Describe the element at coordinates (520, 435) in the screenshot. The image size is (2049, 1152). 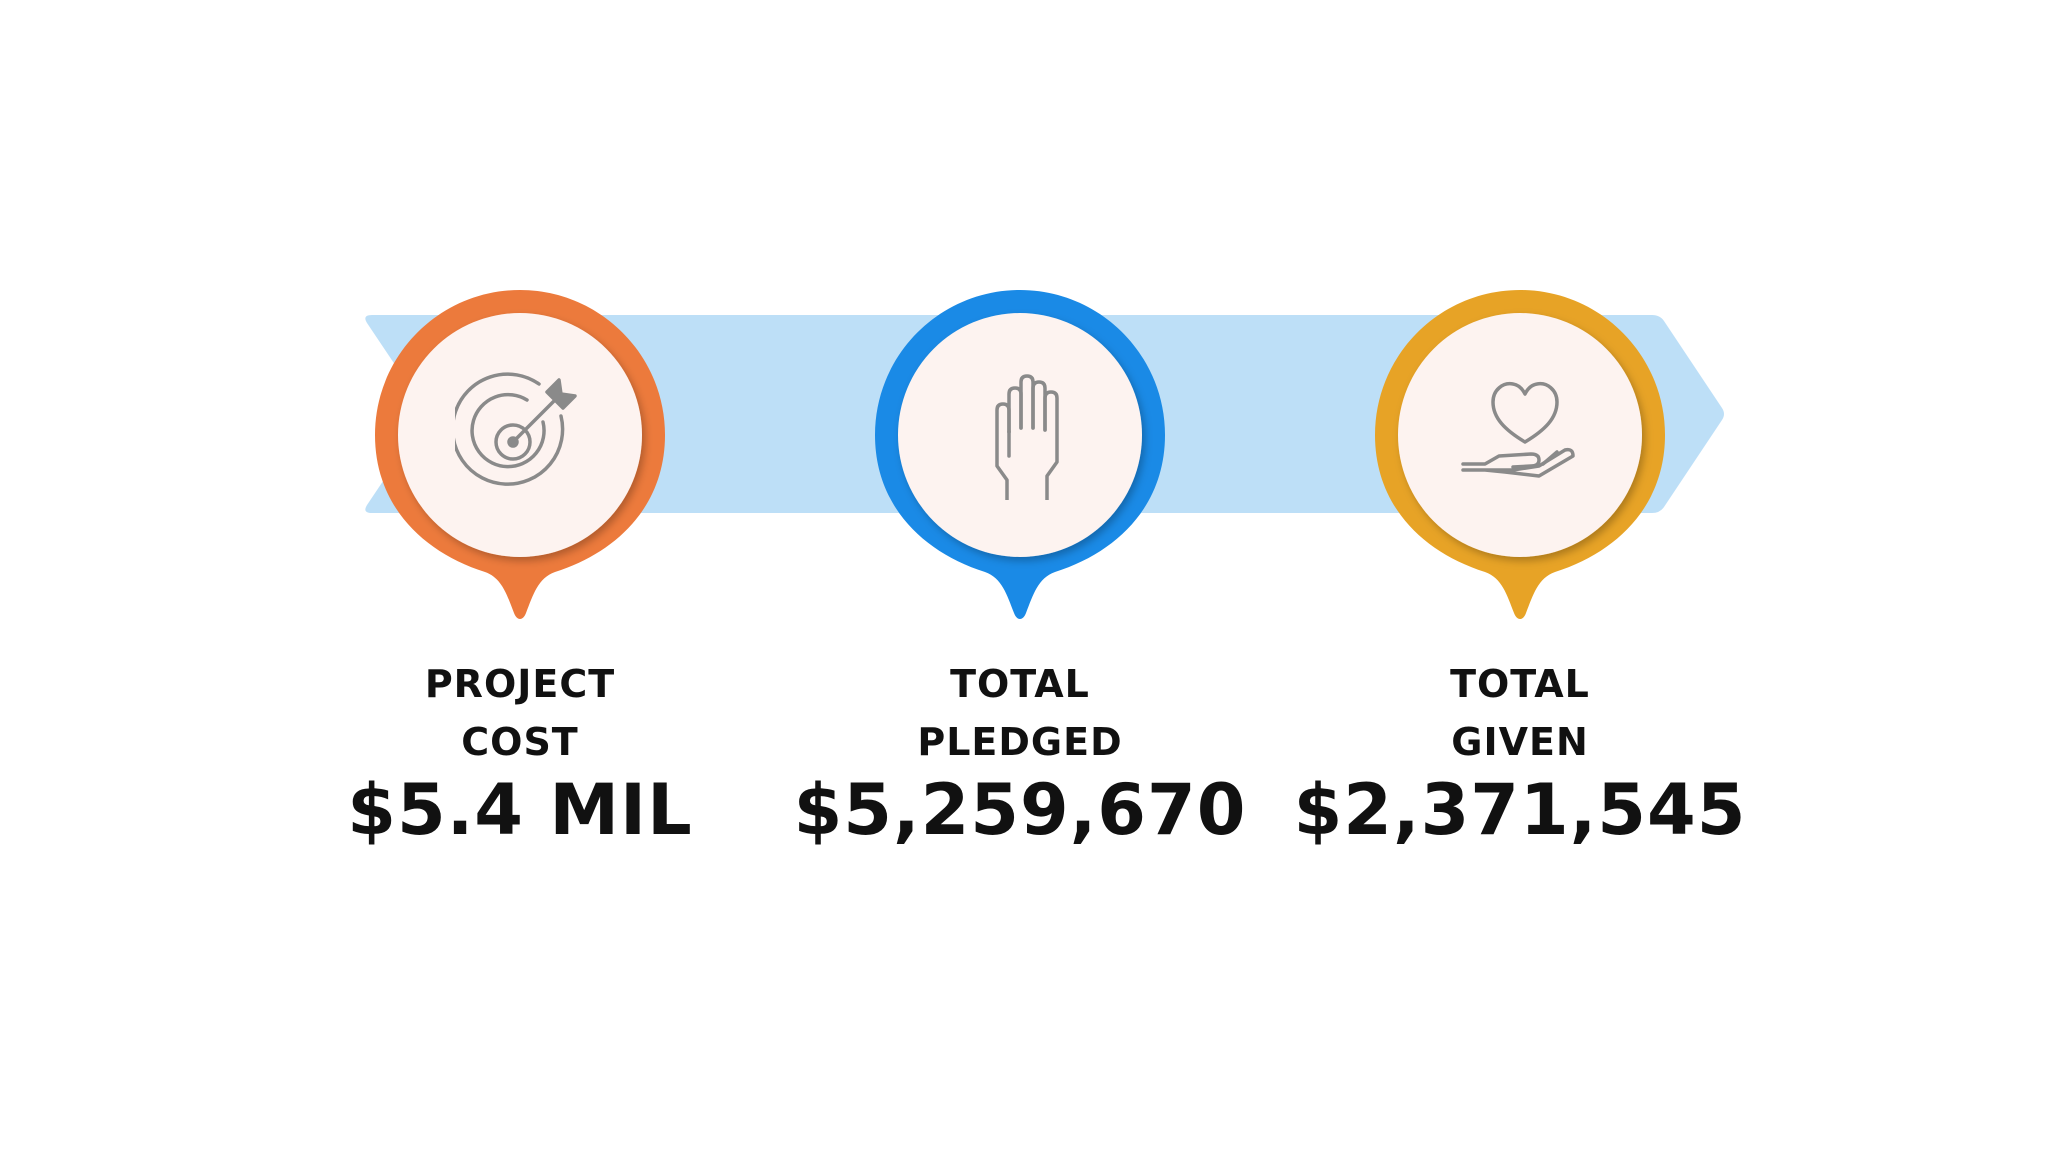
I see `target-icon` at that location.